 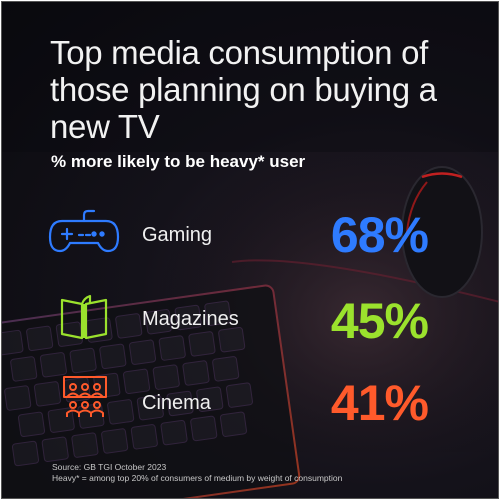 What do you see at coordinates (190, 319) in the screenshot?
I see `row-label-magazines: Magazines` at bounding box center [190, 319].